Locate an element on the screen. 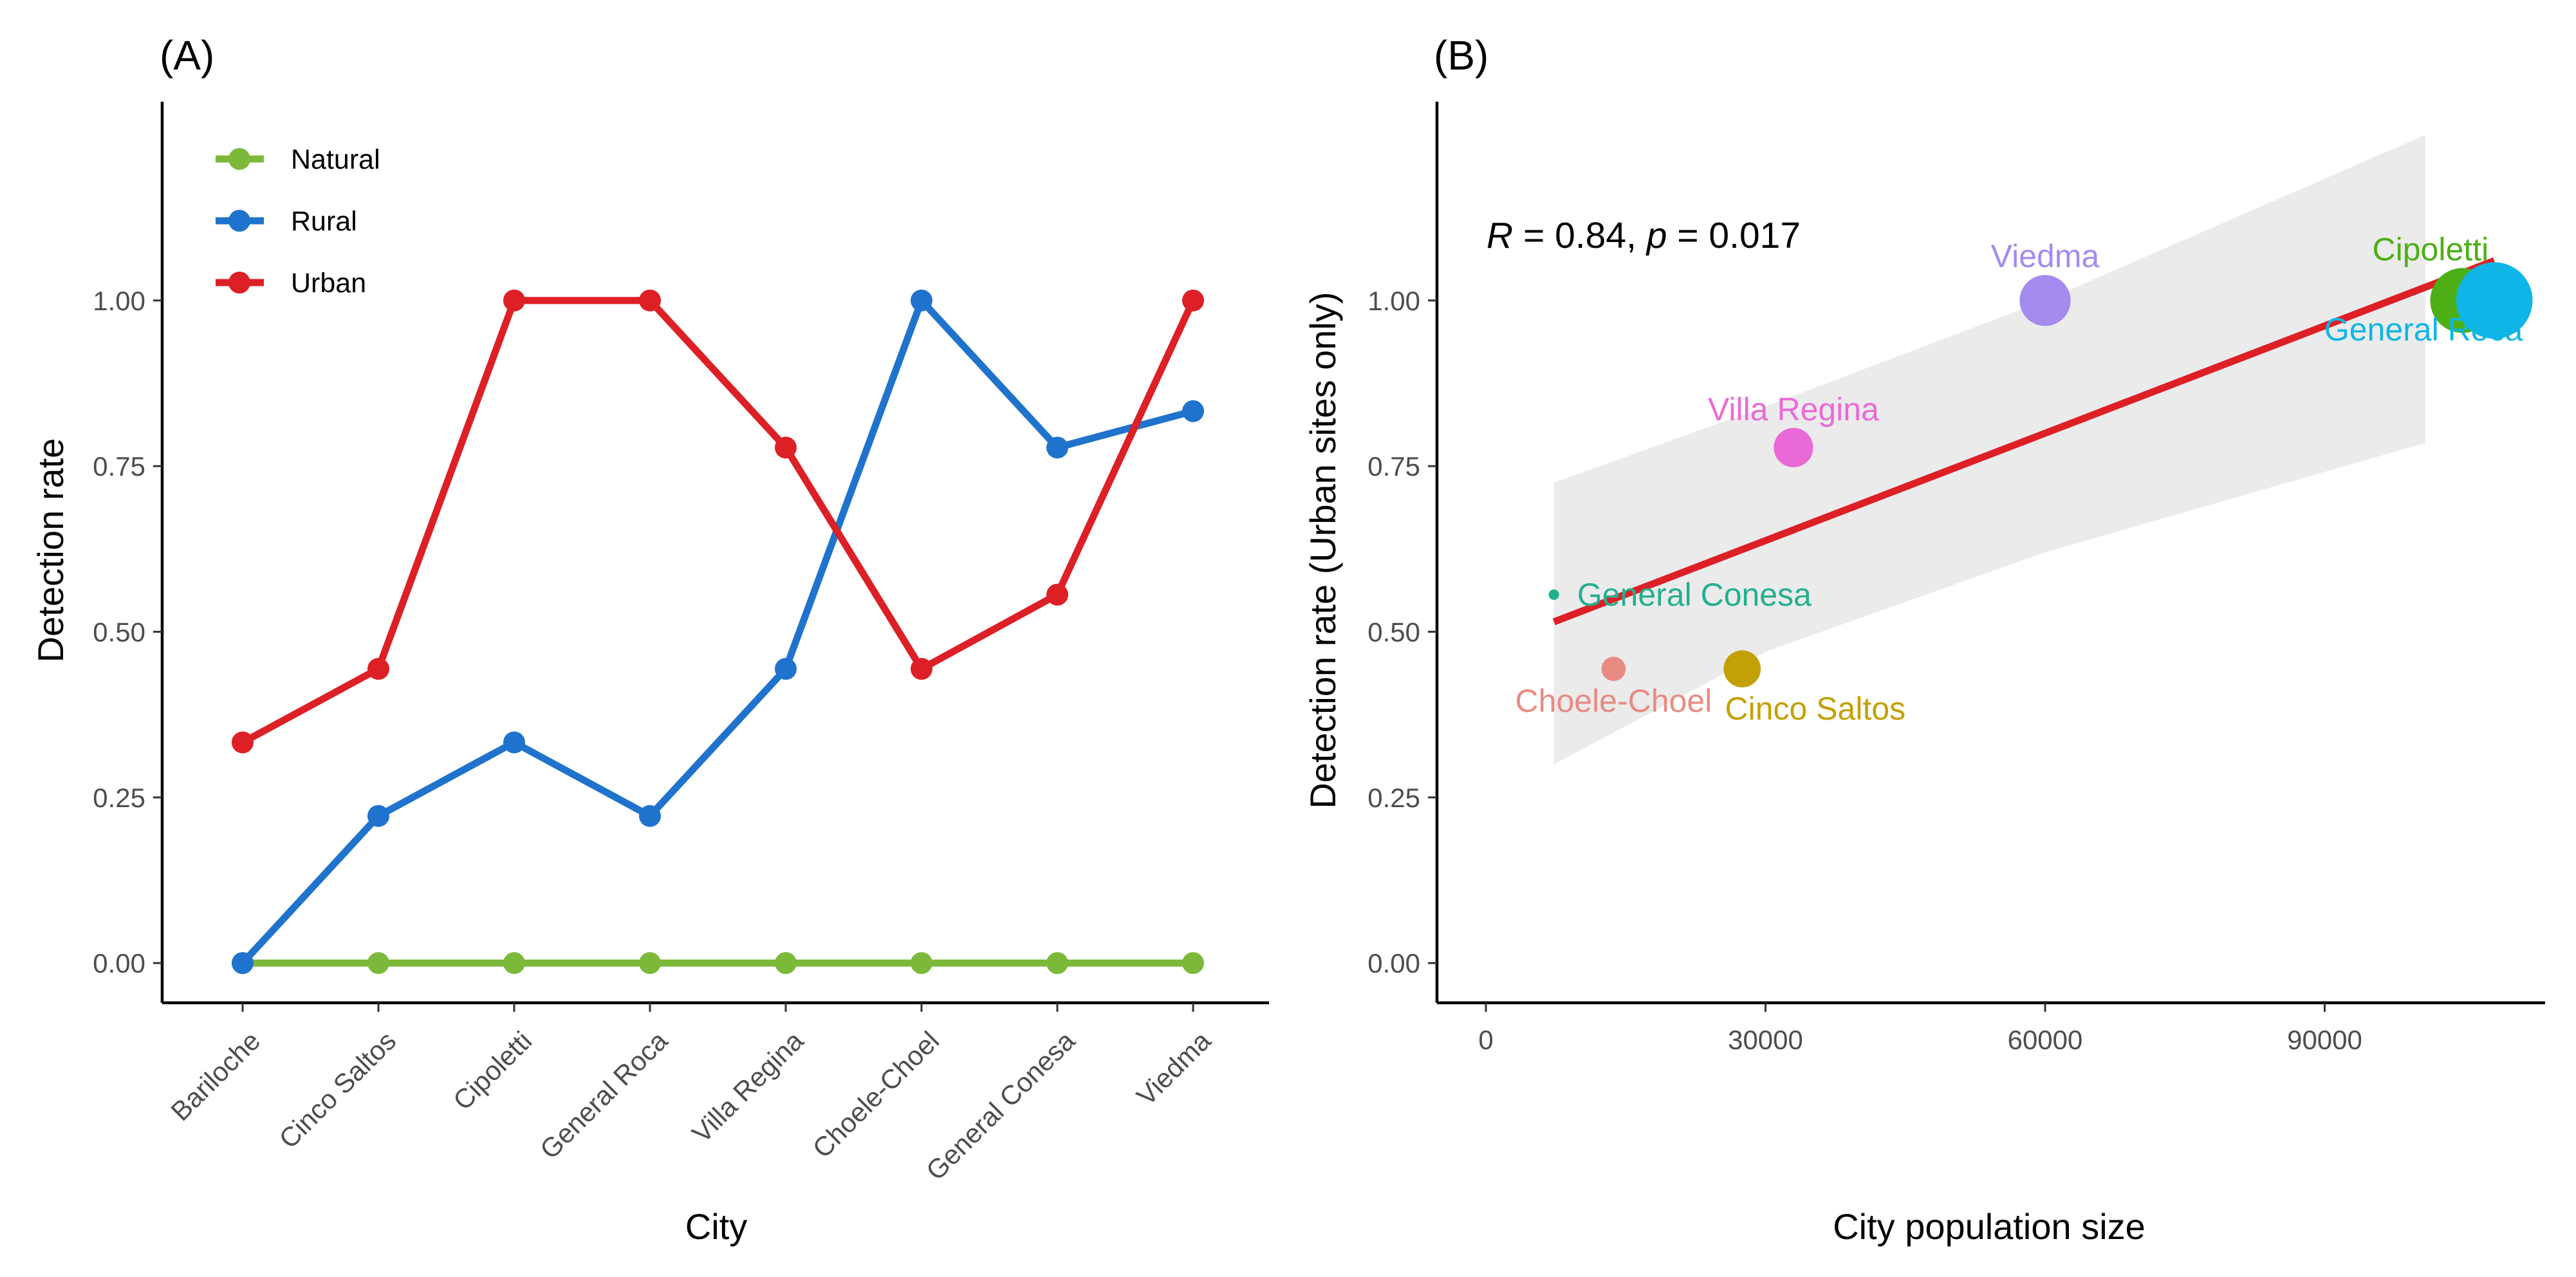 The height and width of the screenshot is (1277, 2576). point-urban-bariloche is located at coordinates (243, 743).